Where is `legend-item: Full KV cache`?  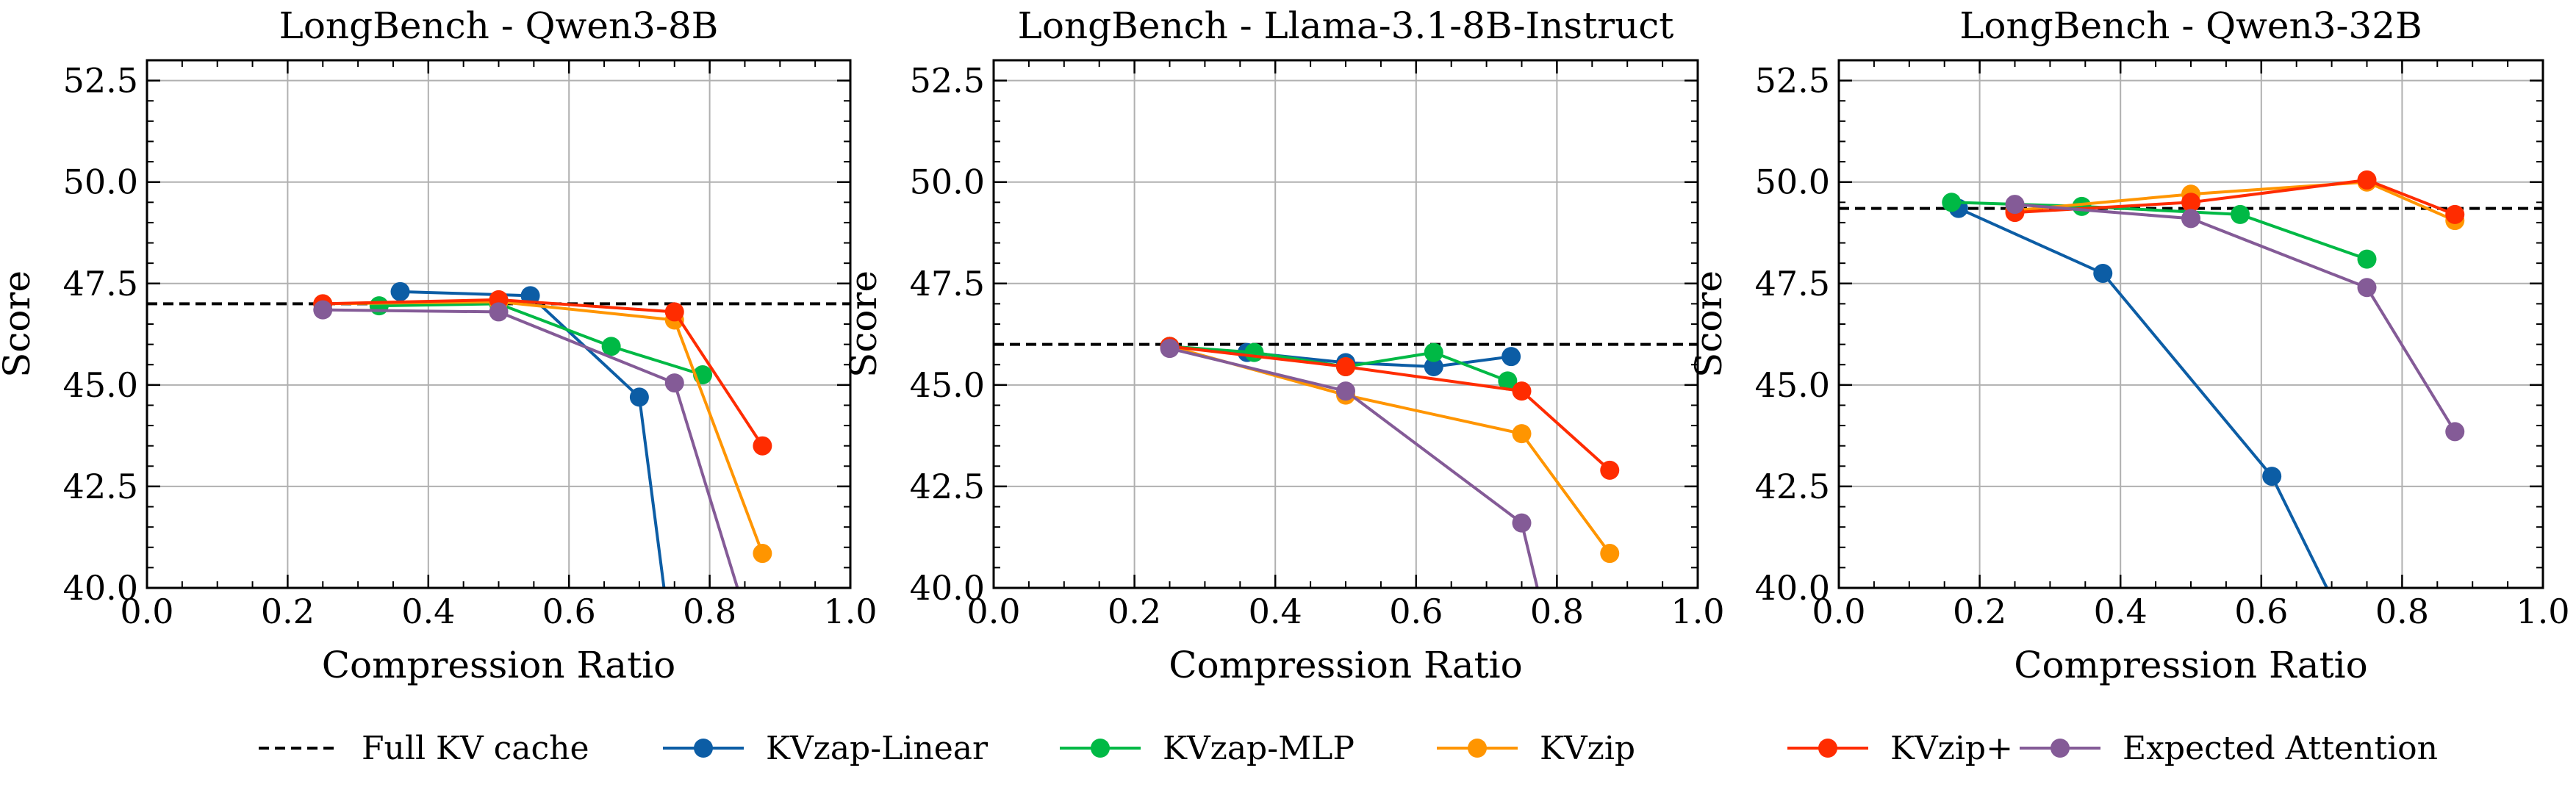
legend-item: Full KV cache is located at coordinates (424, 748).